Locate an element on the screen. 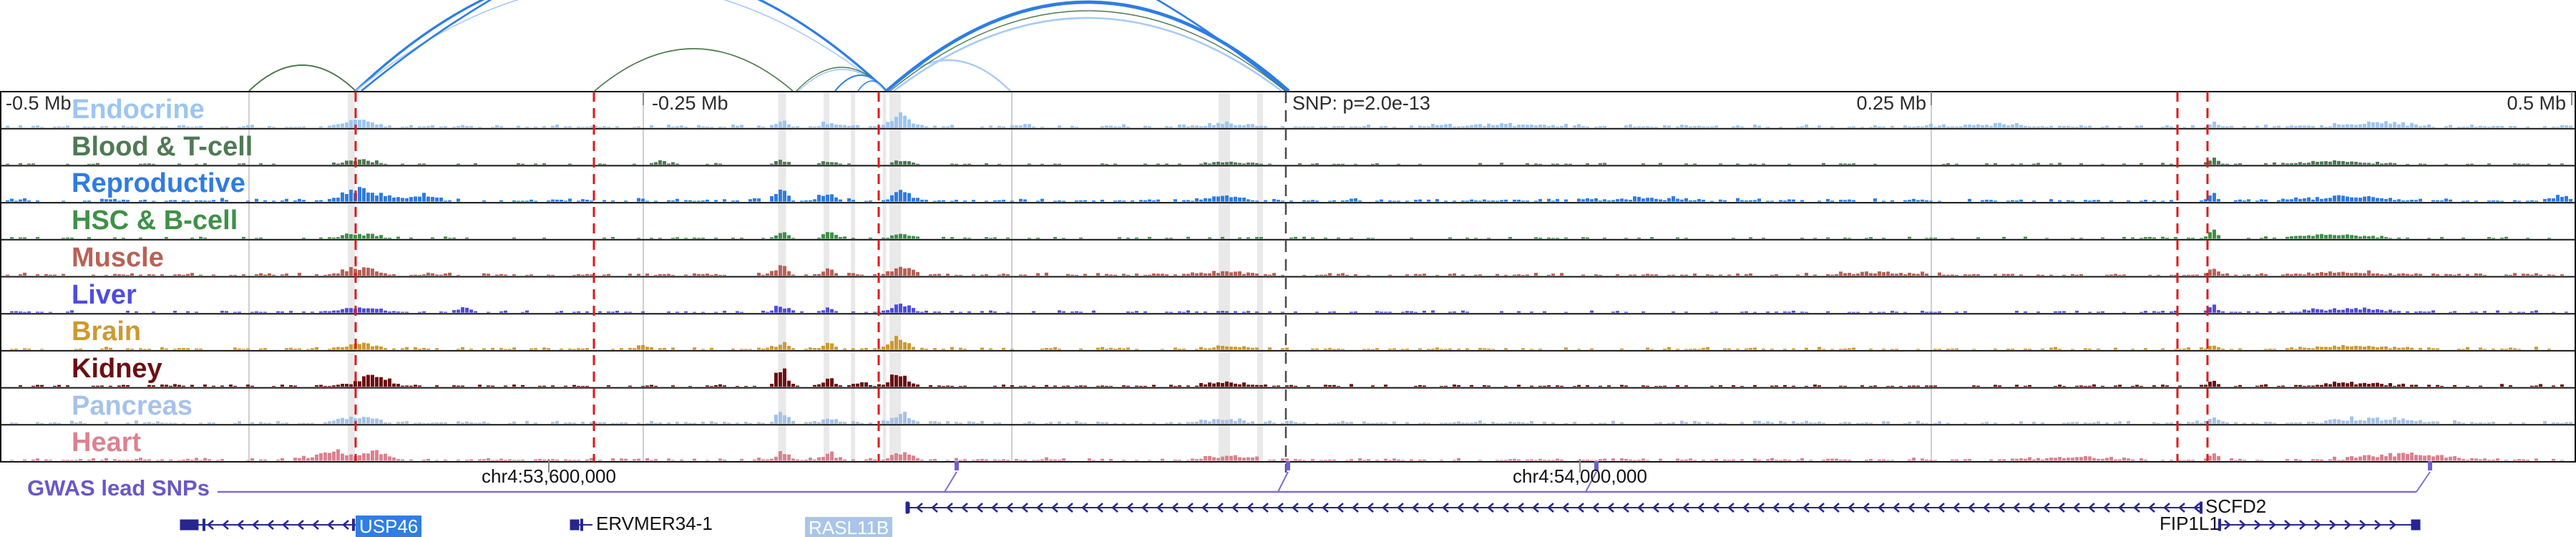  gene-model-usp46 is located at coordinates (268, 524).